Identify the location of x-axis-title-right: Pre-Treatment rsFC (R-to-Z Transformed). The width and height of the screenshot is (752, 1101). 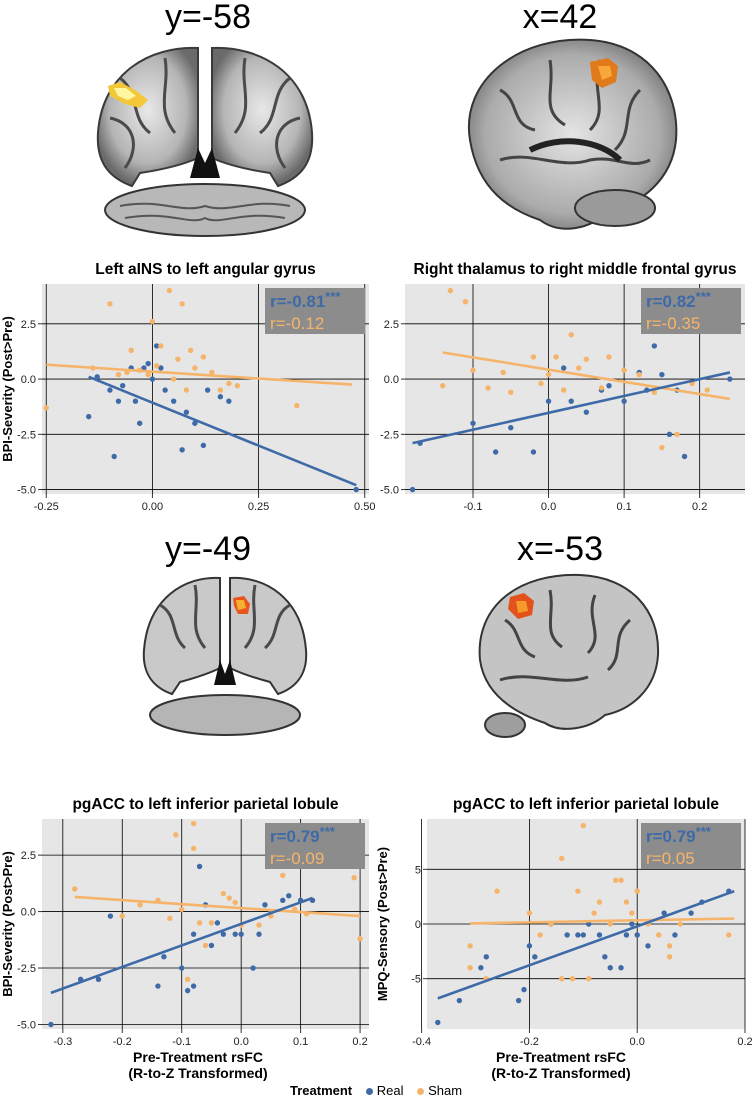
(561, 1065).